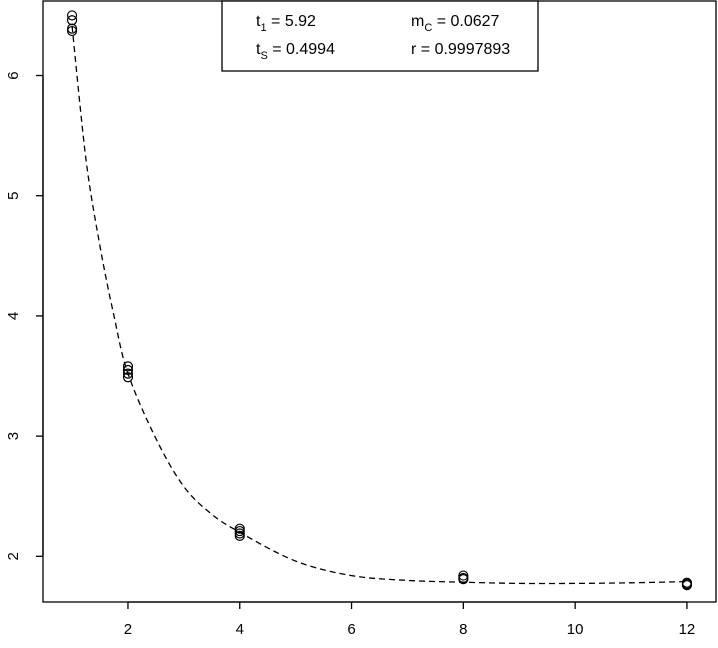 This screenshot has height=648, width=718. I want to click on x-axis: 2 4 6 8 10 12, so click(410, 619).